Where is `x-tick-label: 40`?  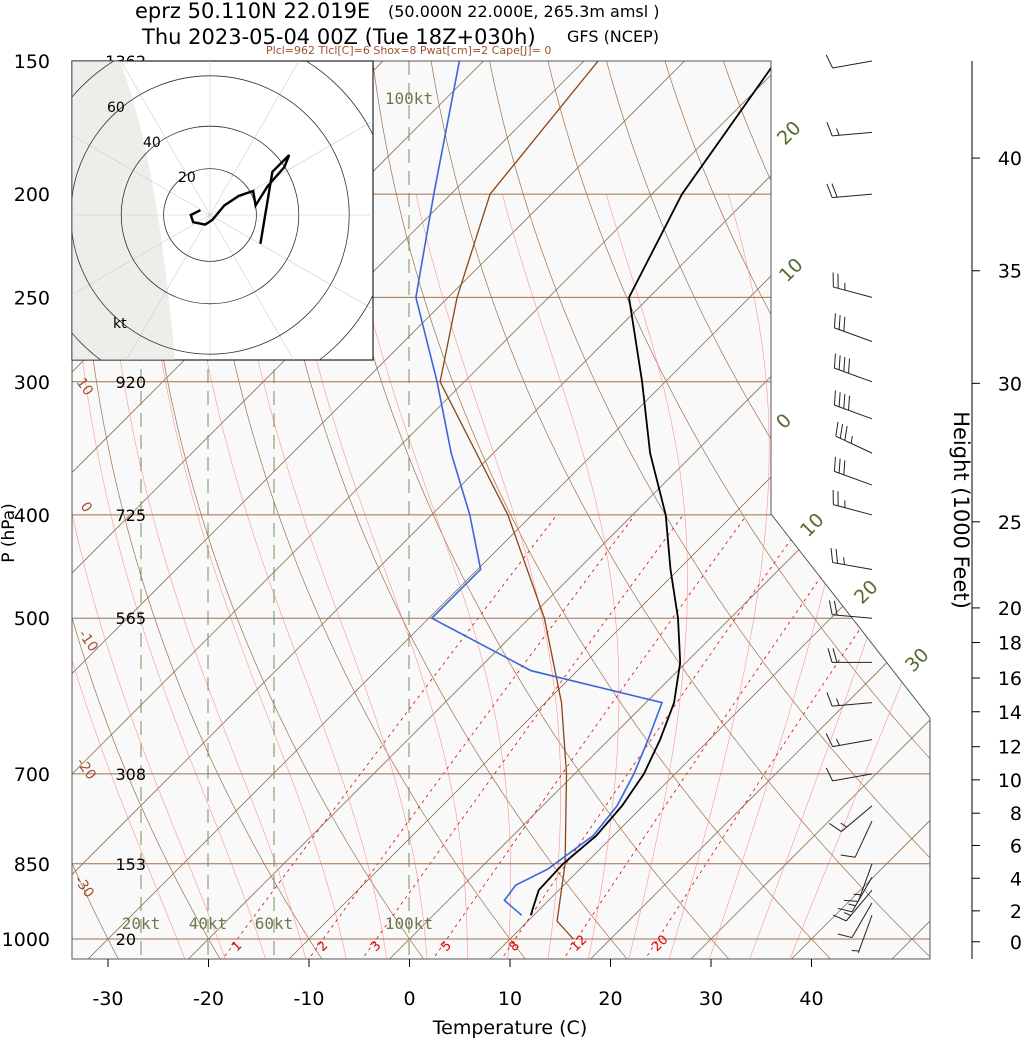 x-tick-label: 40 is located at coordinates (811, 999).